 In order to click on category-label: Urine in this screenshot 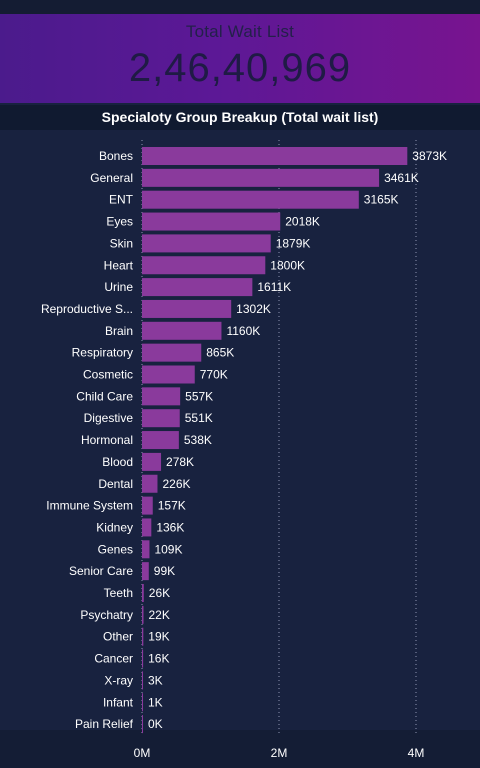, I will do `click(118, 287)`.